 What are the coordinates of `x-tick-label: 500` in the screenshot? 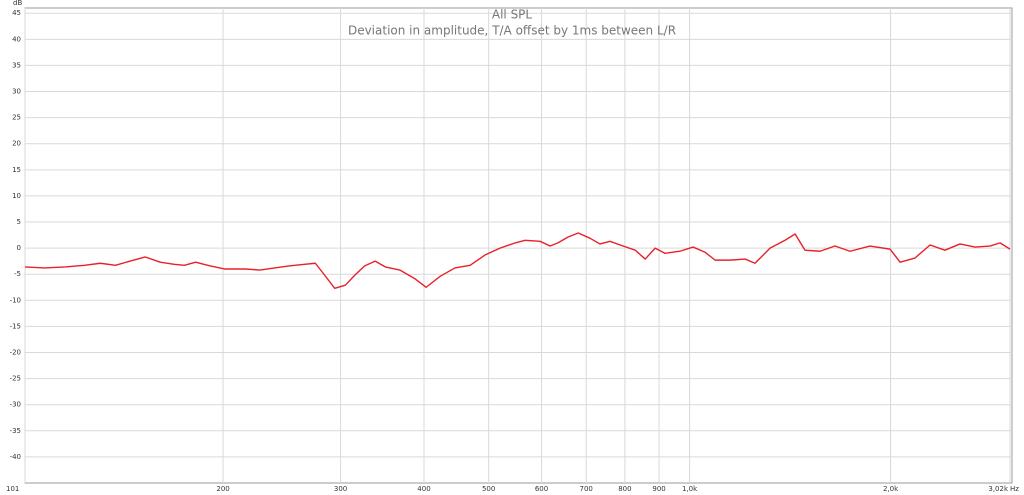 It's located at (488, 489).